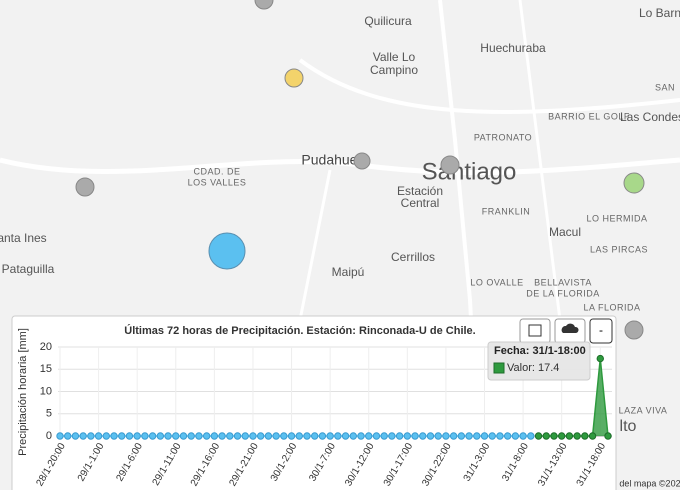  I want to click on y-tick-label: 15, so click(46, 369).